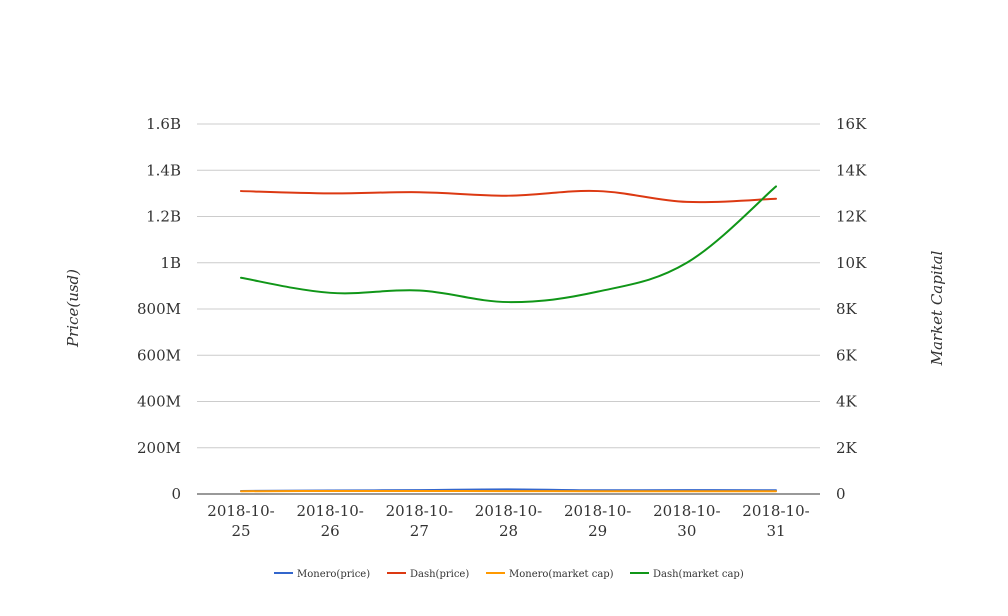  What do you see at coordinates (851, 124) in the screenshot?
I see `right-tick-label: 16K` at bounding box center [851, 124].